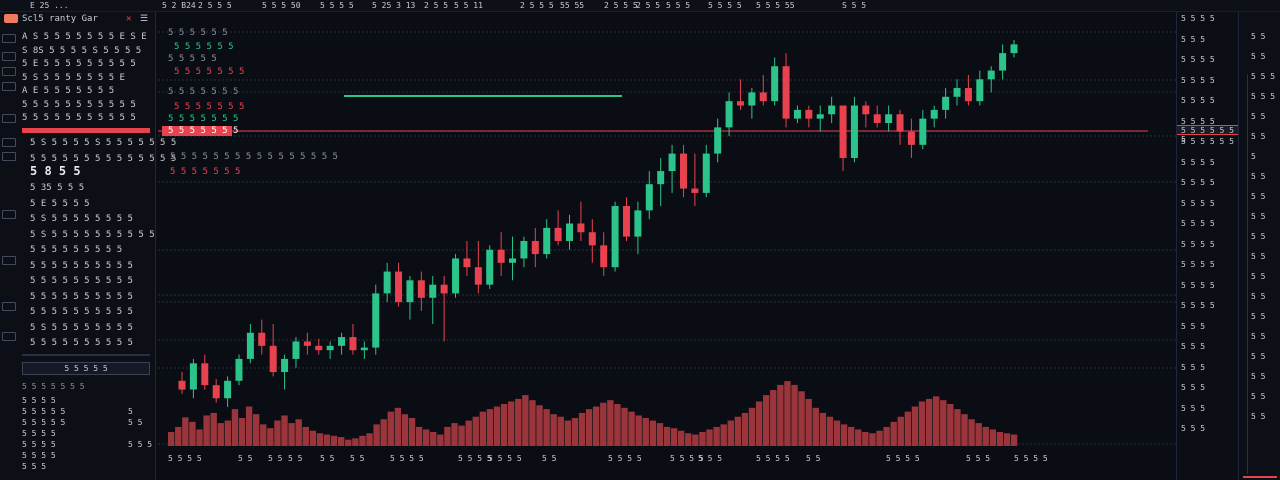 The height and width of the screenshot is (480, 1280). I want to click on rail-tool-item: 5 5 5, so click(1263, 96).